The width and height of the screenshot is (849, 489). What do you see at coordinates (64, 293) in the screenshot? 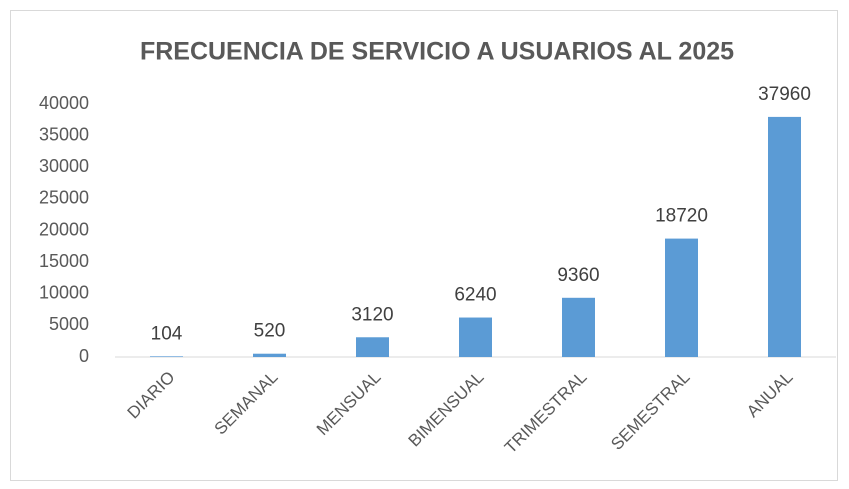
I see `y-tick-label: 10000` at bounding box center [64, 293].